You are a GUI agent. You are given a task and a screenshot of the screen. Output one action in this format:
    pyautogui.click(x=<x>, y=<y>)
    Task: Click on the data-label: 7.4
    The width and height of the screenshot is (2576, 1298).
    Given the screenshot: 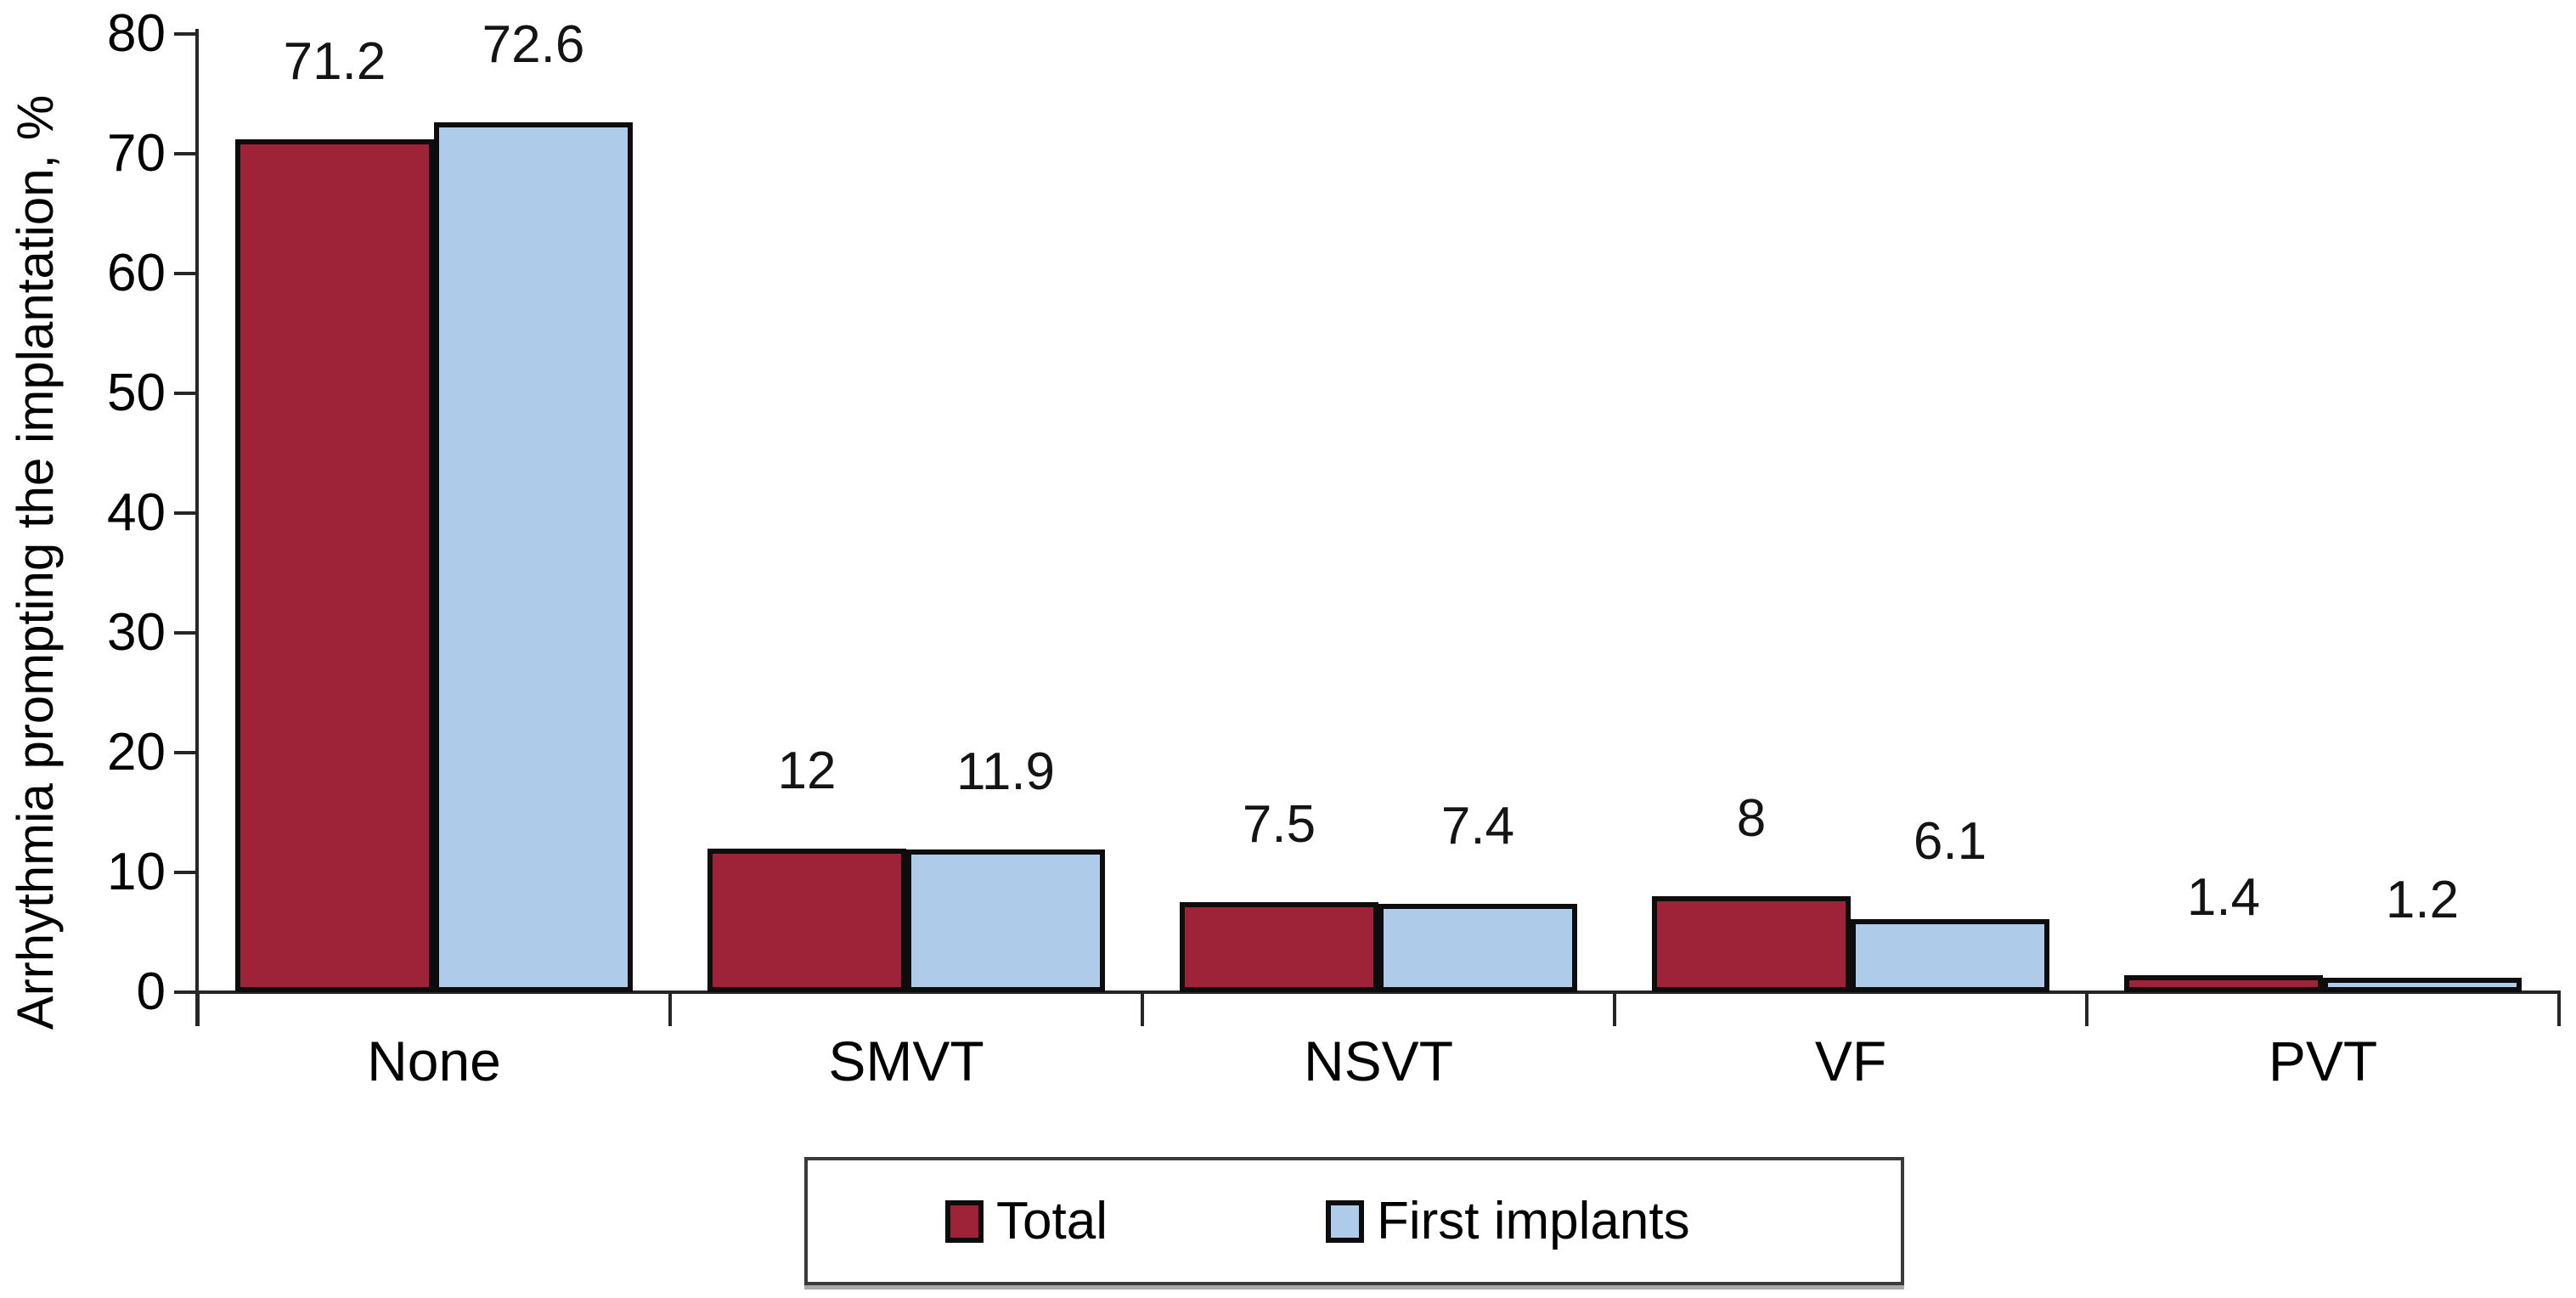 What is the action you would take?
    pyautogui.click(x=1477, y=825)
    